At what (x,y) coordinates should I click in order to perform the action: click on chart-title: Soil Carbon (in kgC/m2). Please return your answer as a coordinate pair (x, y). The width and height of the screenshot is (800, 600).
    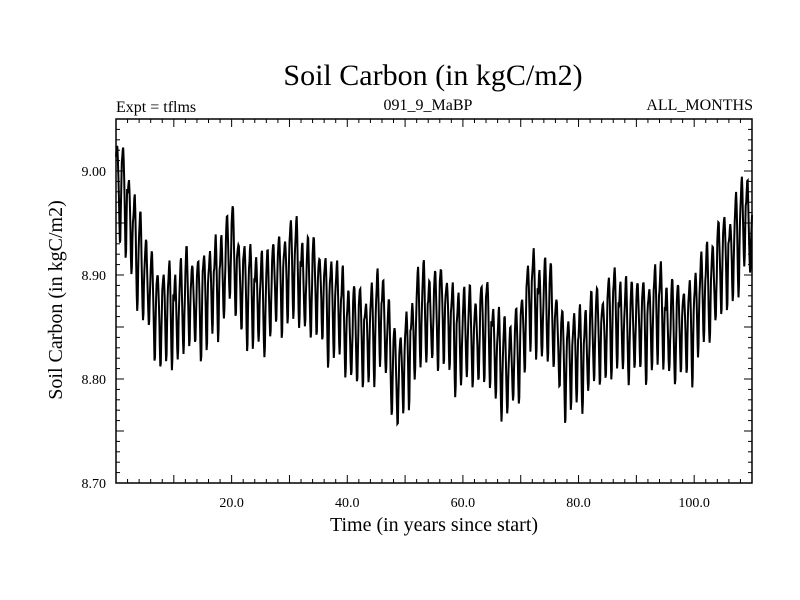
    Looking at the image, I should click on (432, 75).